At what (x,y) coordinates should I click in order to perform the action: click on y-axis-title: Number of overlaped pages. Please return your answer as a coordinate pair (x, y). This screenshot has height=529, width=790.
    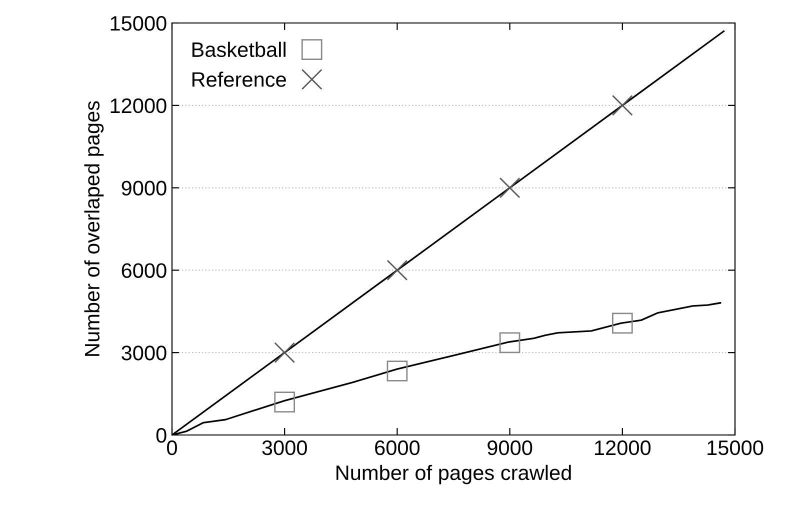
    Looking at the image, I should click on (94, 228).